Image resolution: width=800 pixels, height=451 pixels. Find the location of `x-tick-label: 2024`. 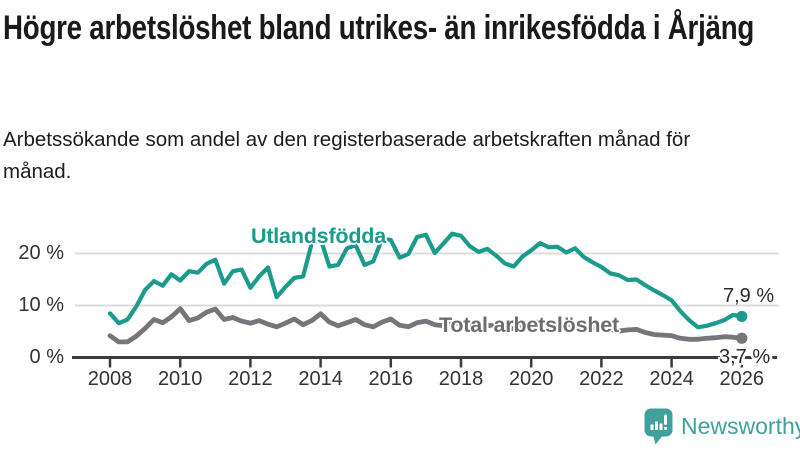

x-tick-label: 2024 is located at coordinates (671, 379).